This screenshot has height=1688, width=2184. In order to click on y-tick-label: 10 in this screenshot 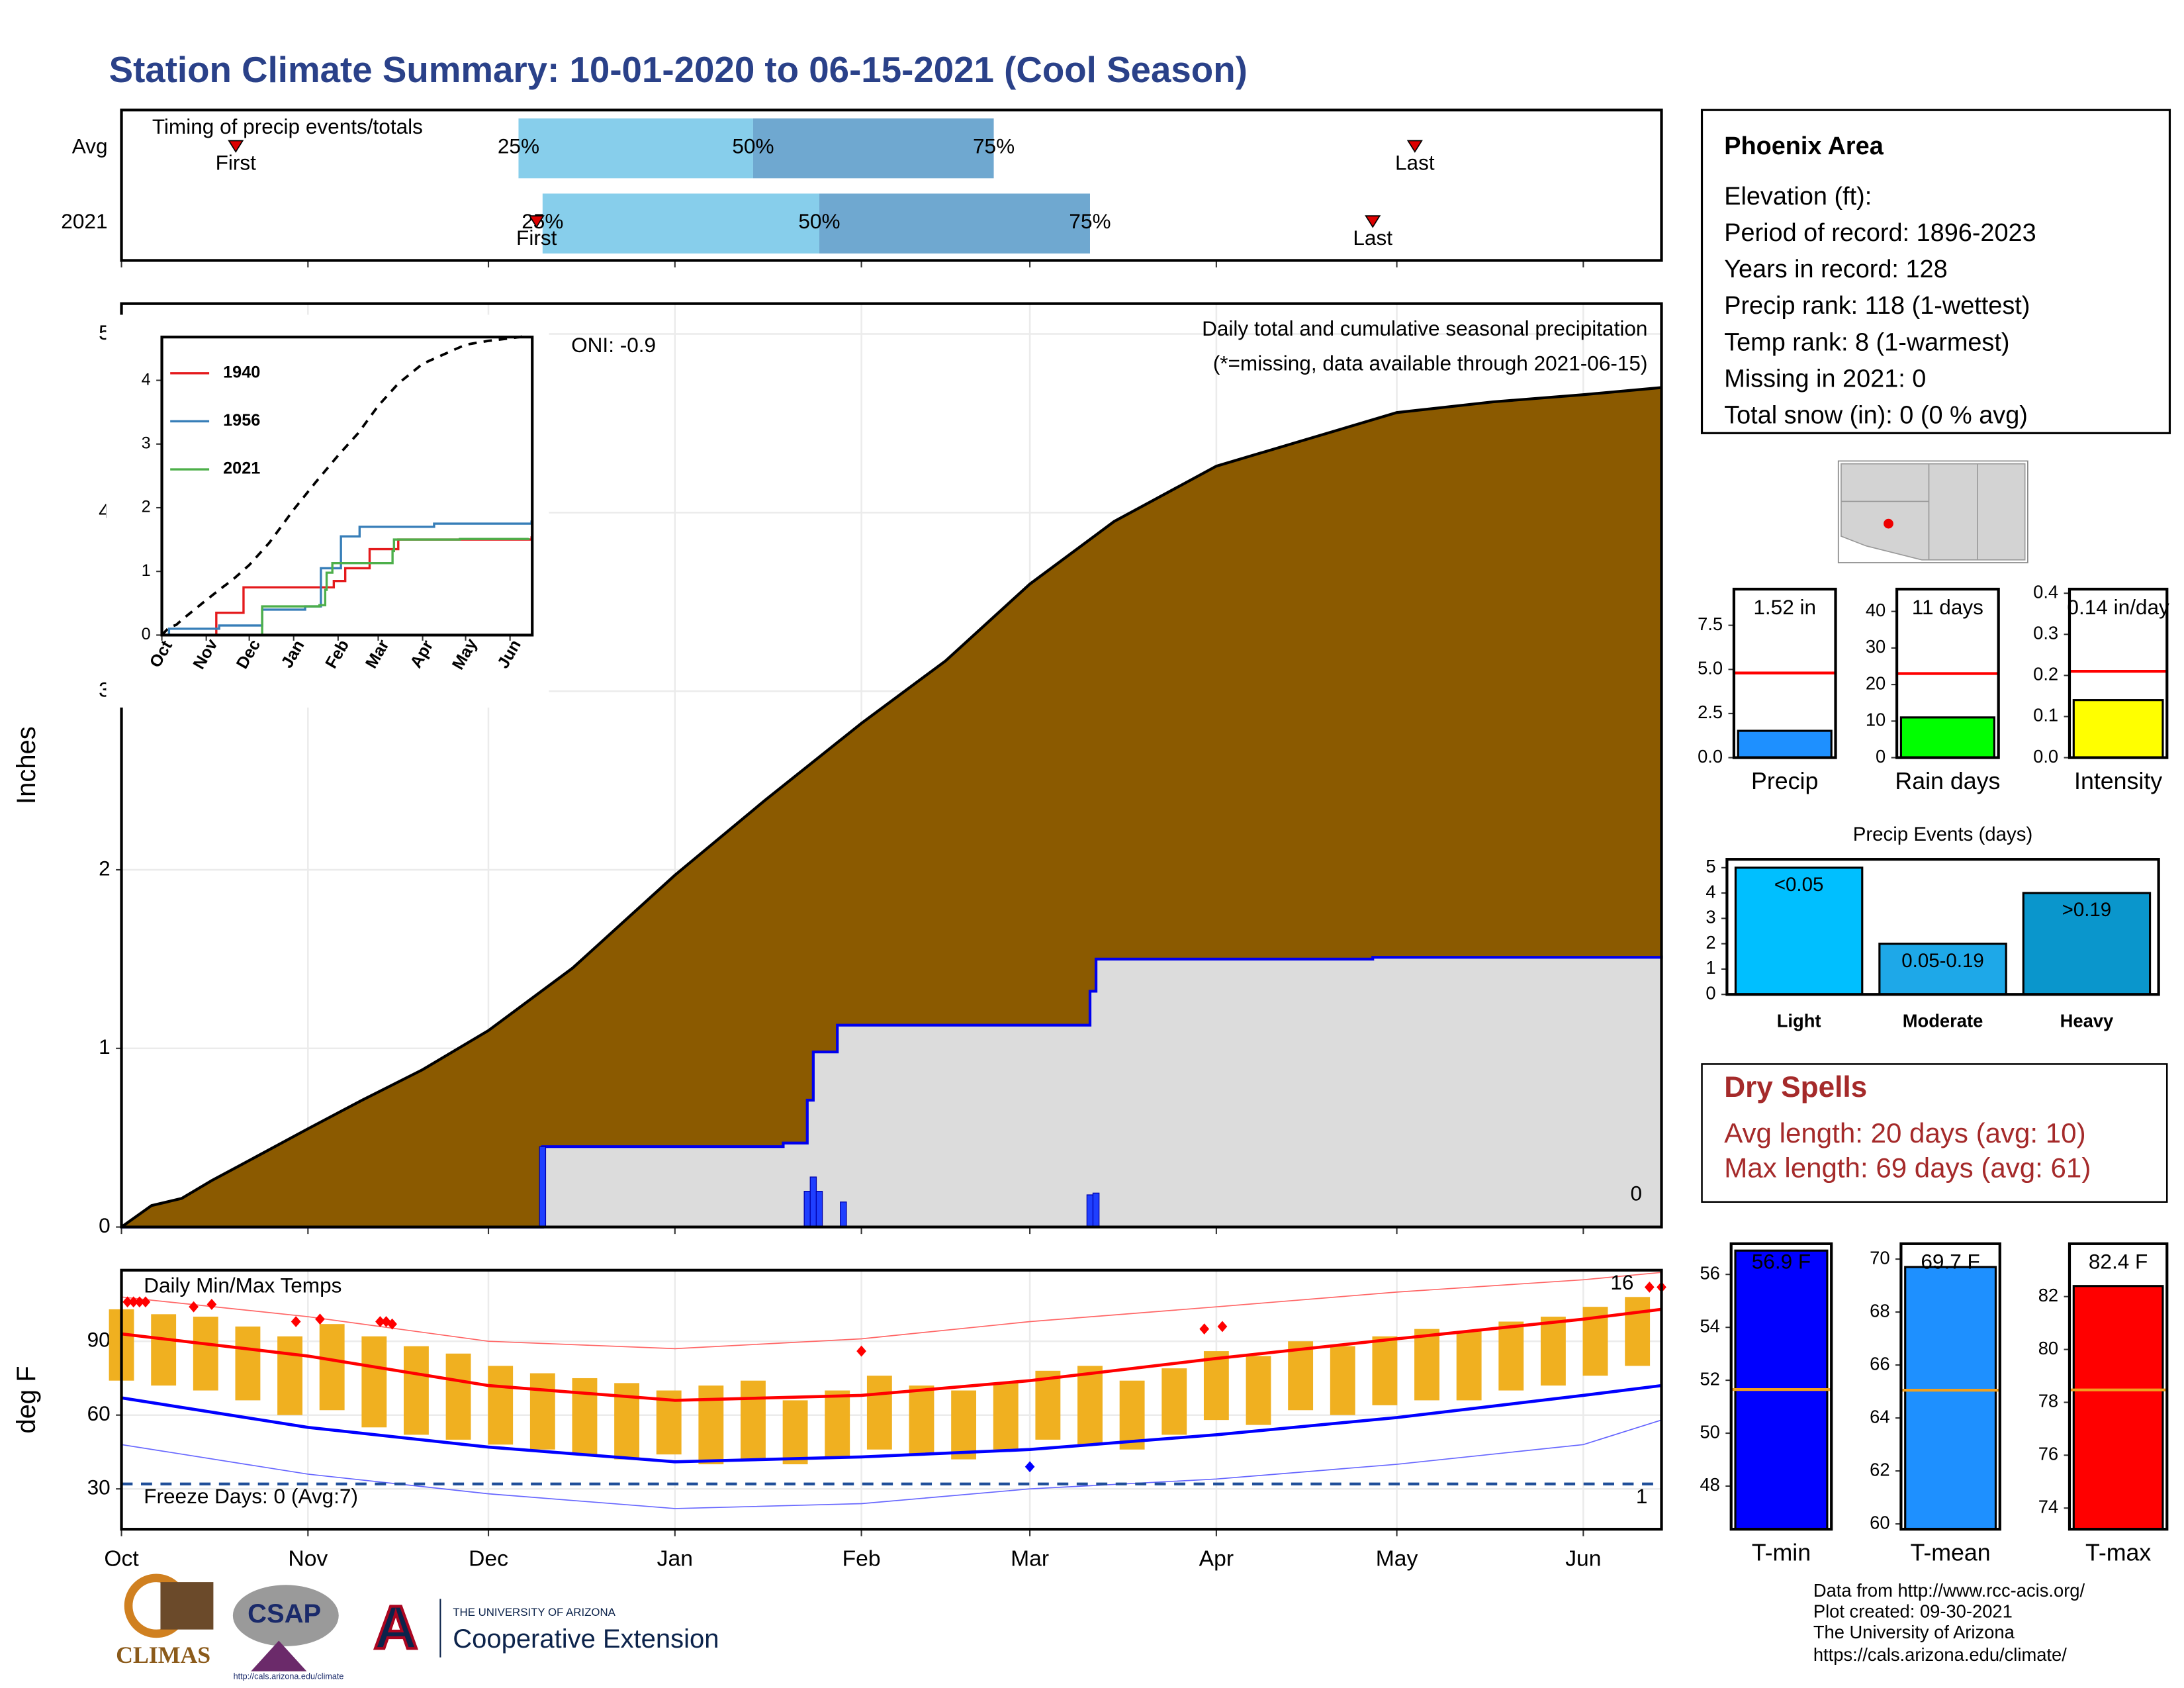, I will do `click(1876, 720)`.